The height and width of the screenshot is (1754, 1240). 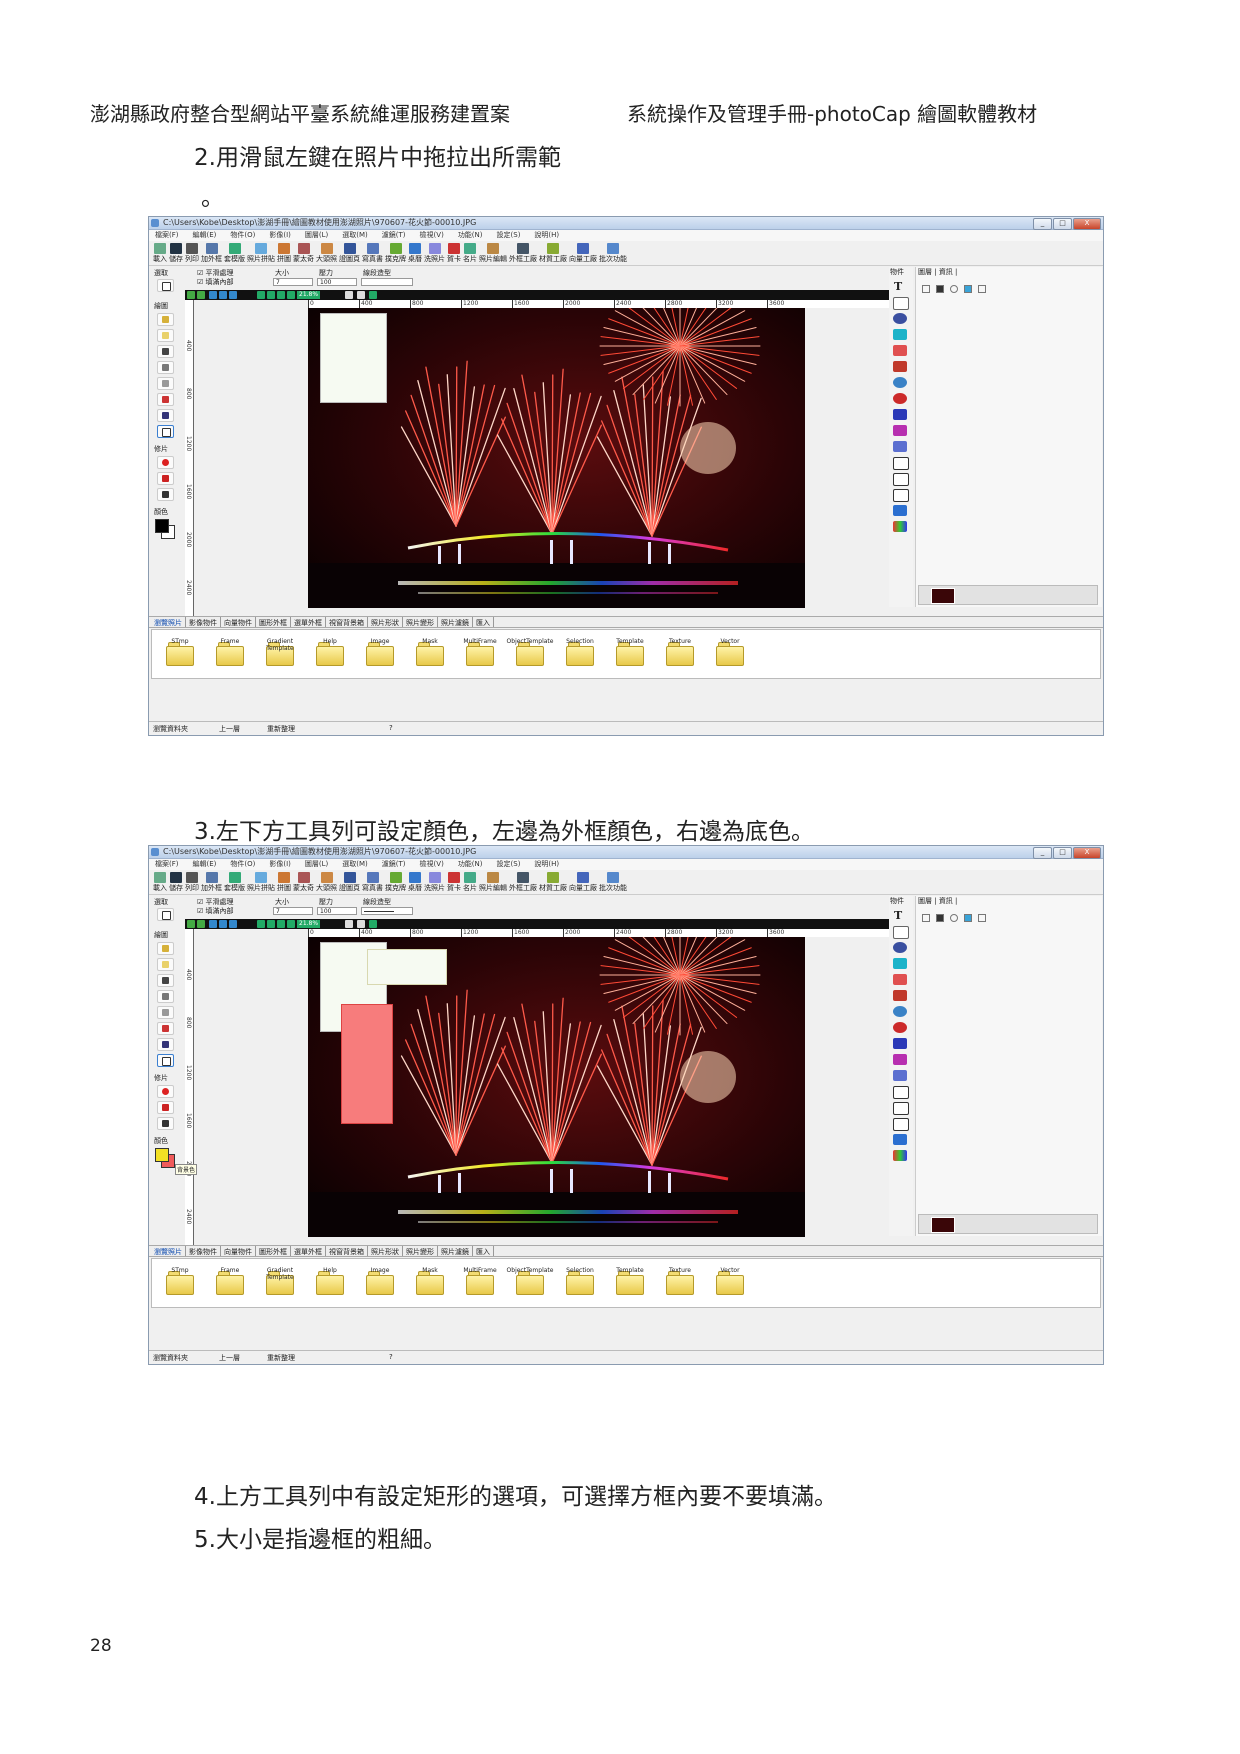 I want to click on move-icon, so click(x=900, y=1139).